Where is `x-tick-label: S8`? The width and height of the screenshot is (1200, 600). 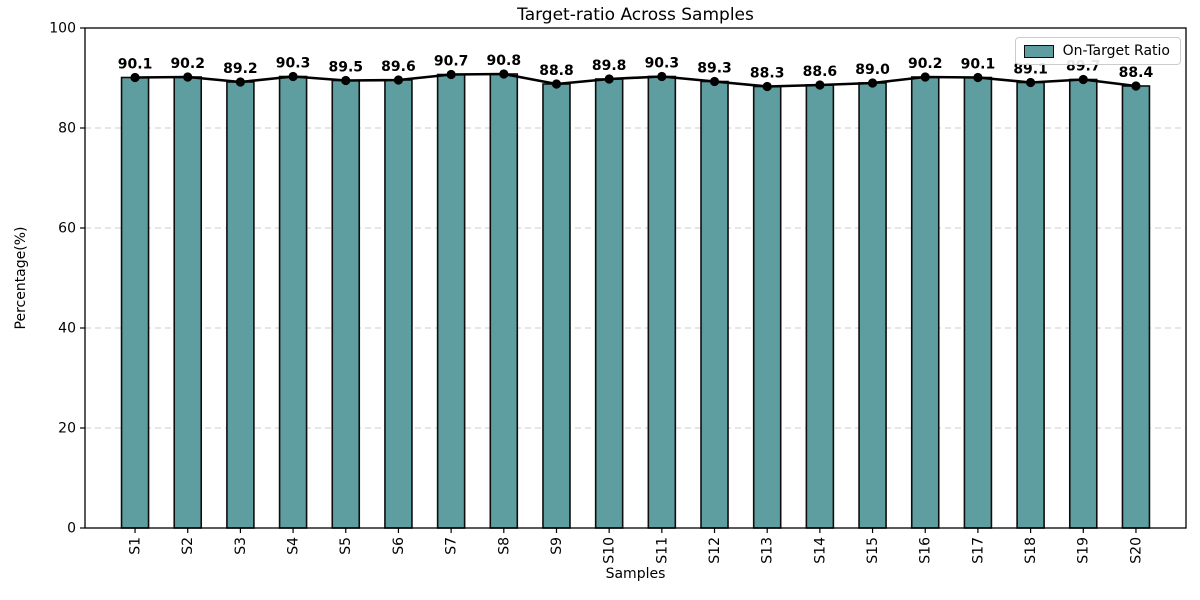 x-tick-label: S8 is located at coordinates (504, 546).